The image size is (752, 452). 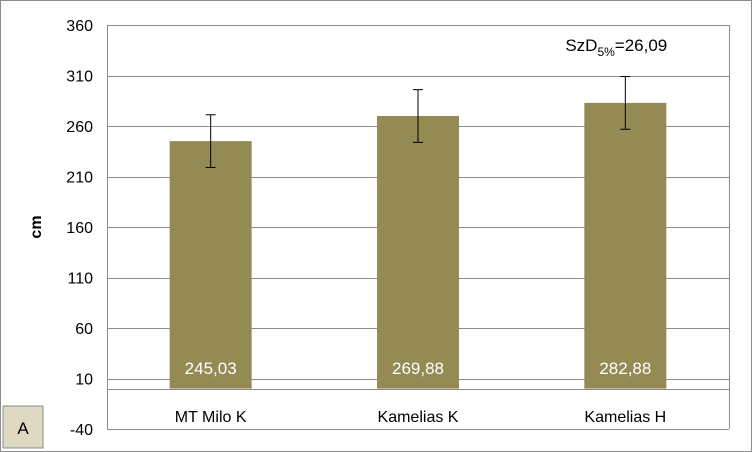 What do you see at coordinates (84, 329) in the screenshot?
I see `y-tick-label: 60` at bounding box center [84, 329].